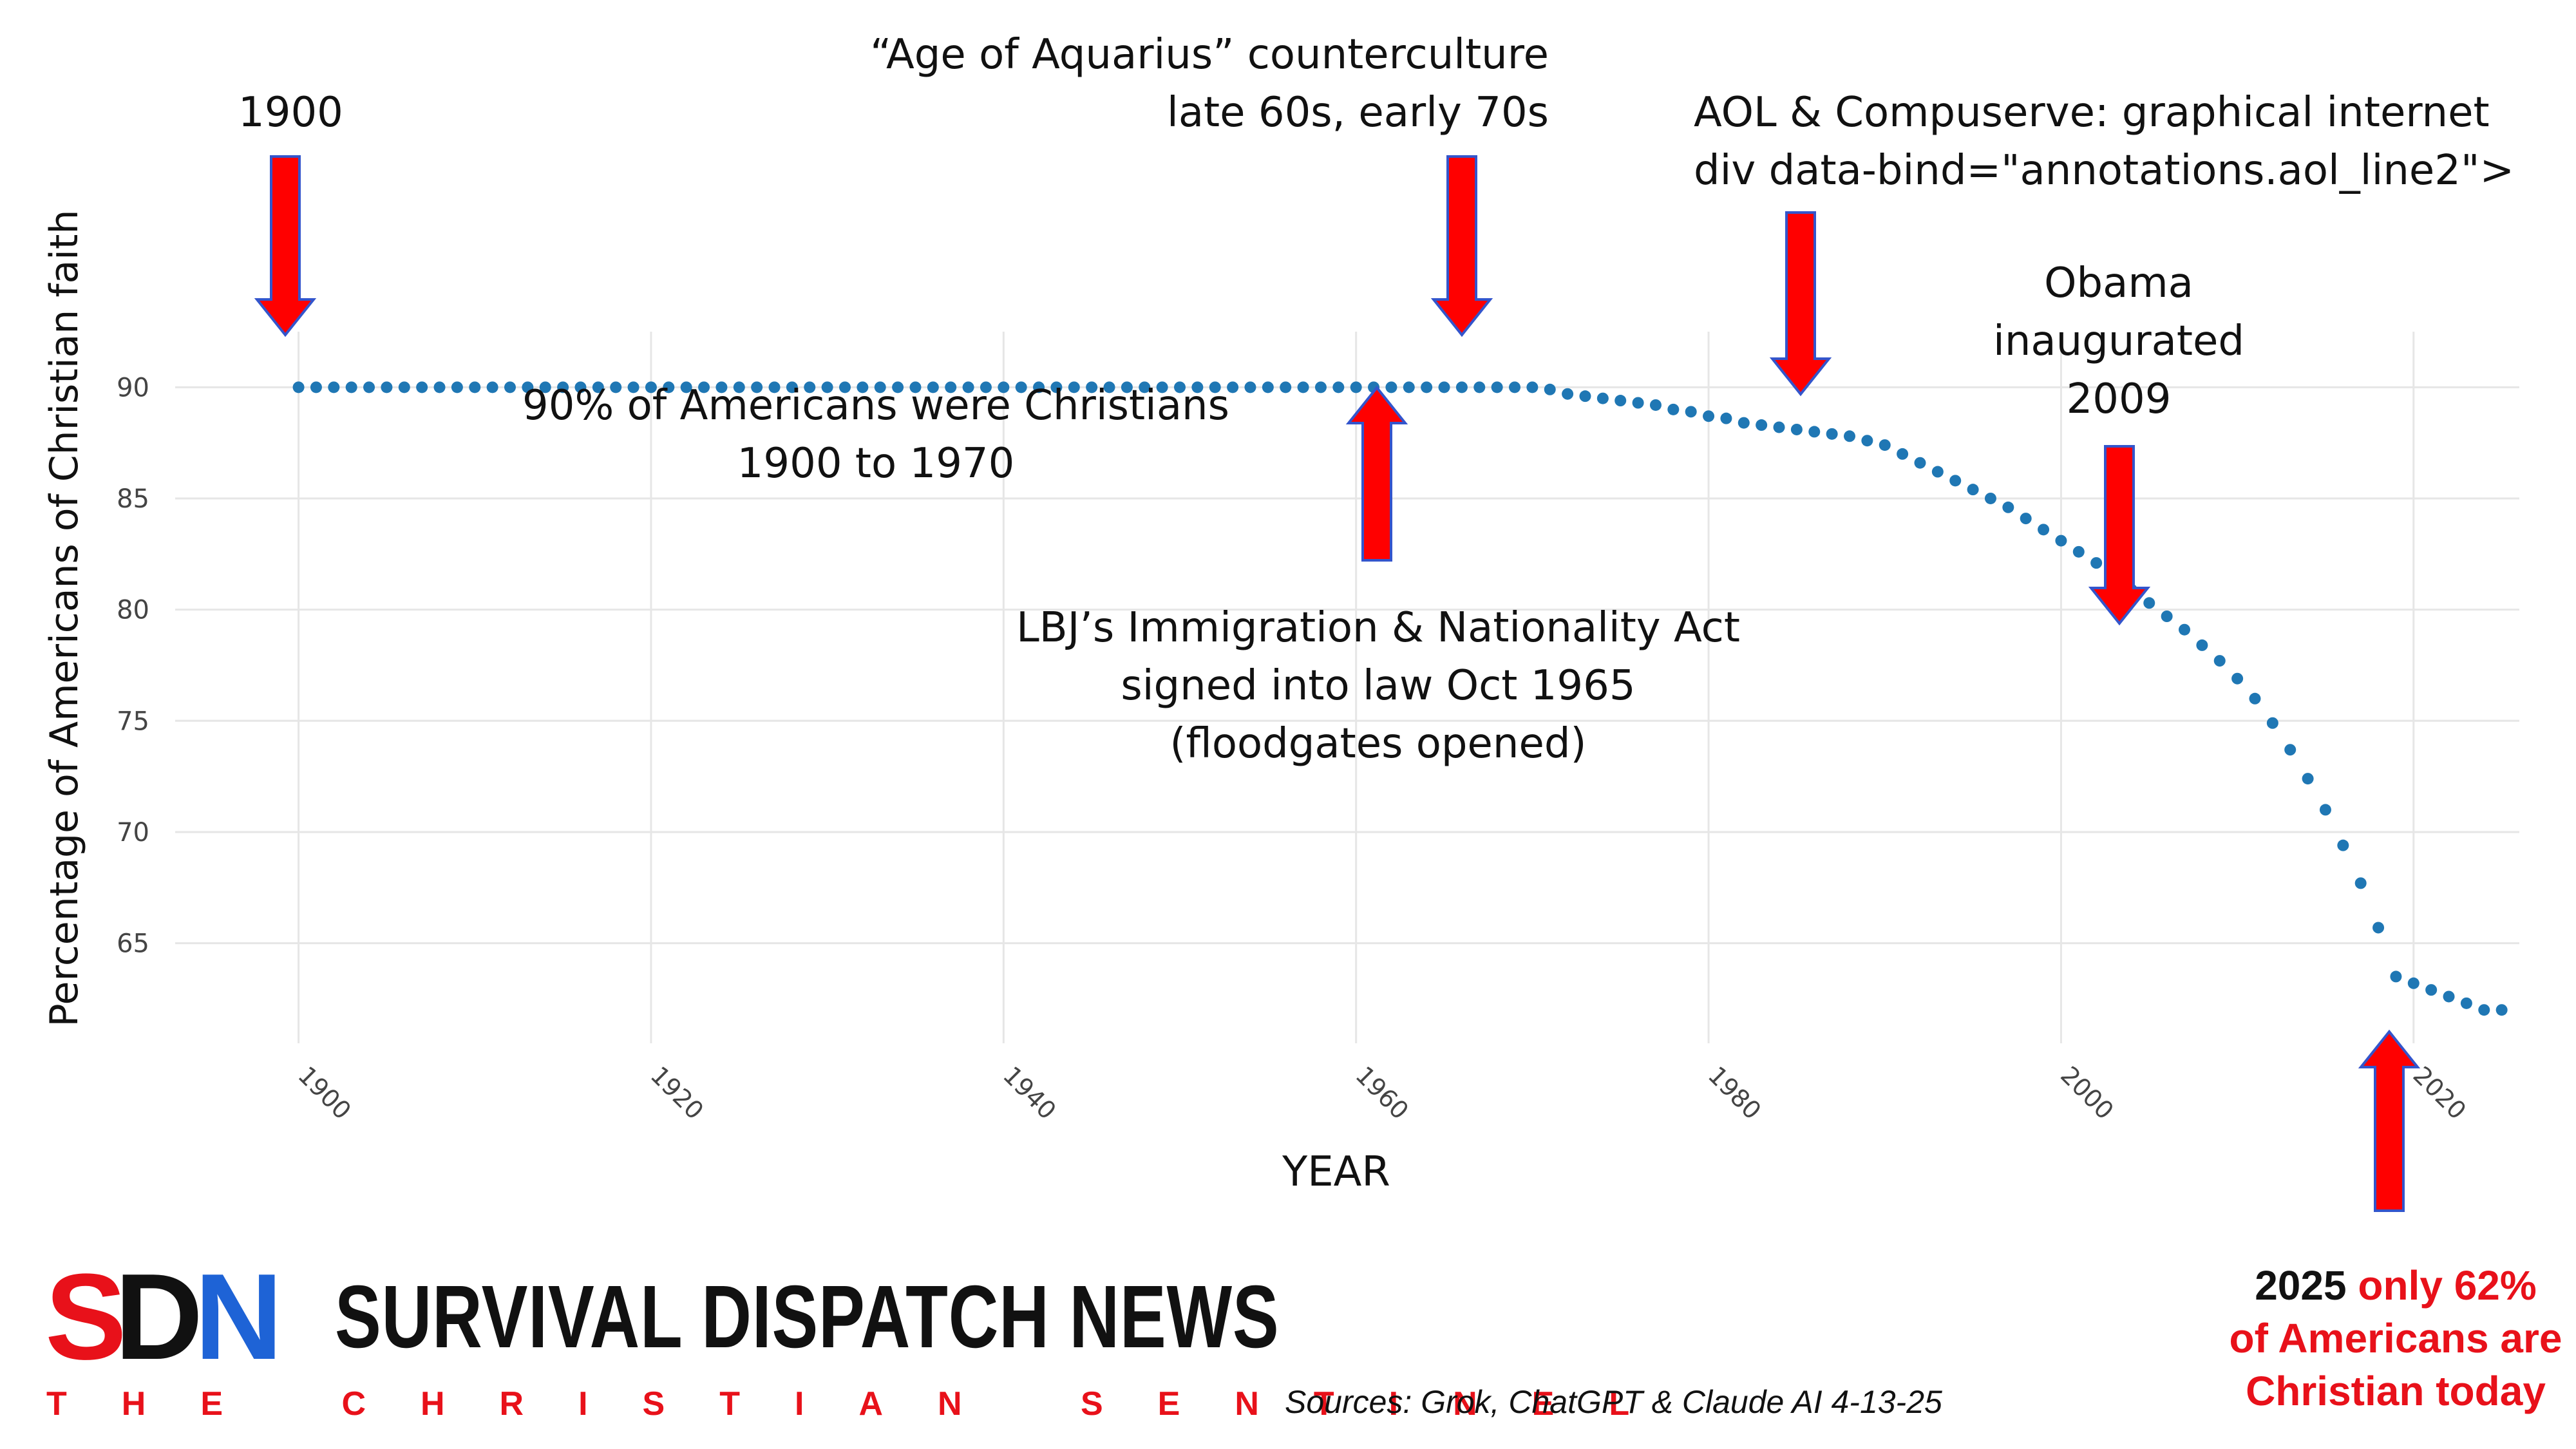 This screenshot has width=2576, height=1449. Describe the element at coordinates (325, 1093) in the screenshot. I see `x-tick-label: 1900` at that location.